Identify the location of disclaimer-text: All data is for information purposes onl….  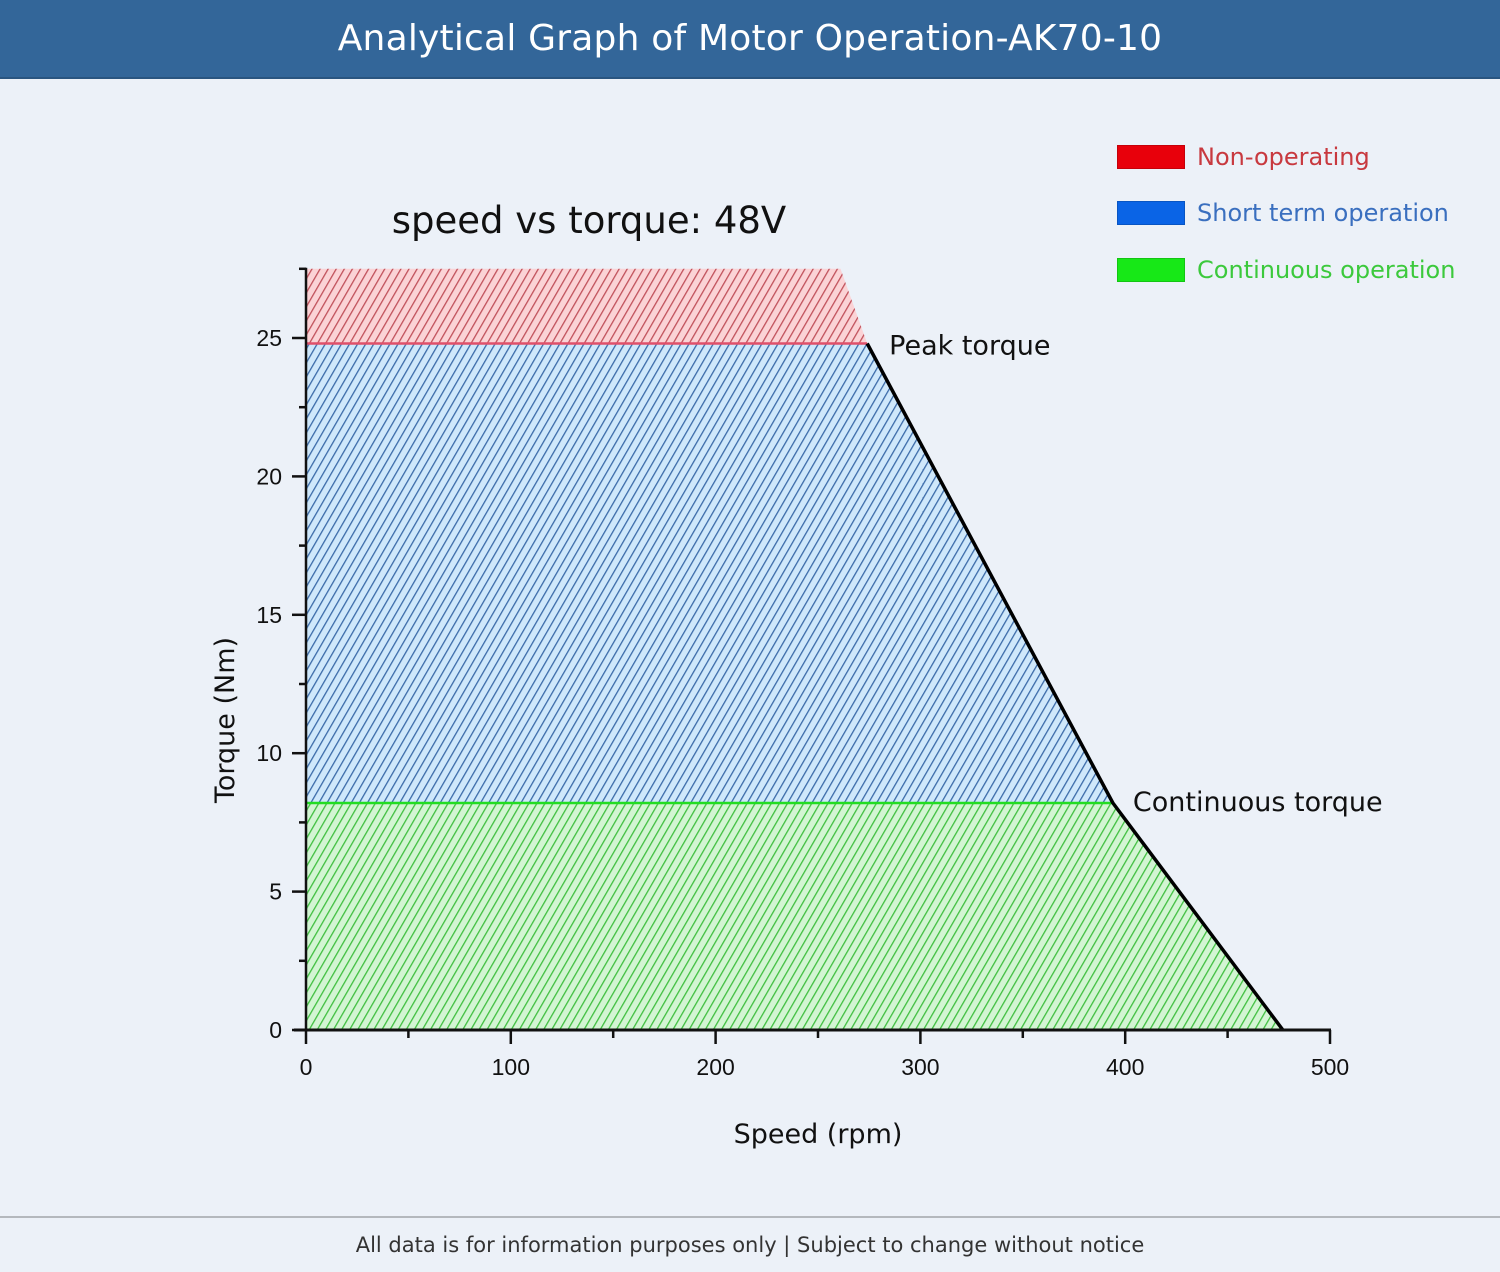
(750, 1245).